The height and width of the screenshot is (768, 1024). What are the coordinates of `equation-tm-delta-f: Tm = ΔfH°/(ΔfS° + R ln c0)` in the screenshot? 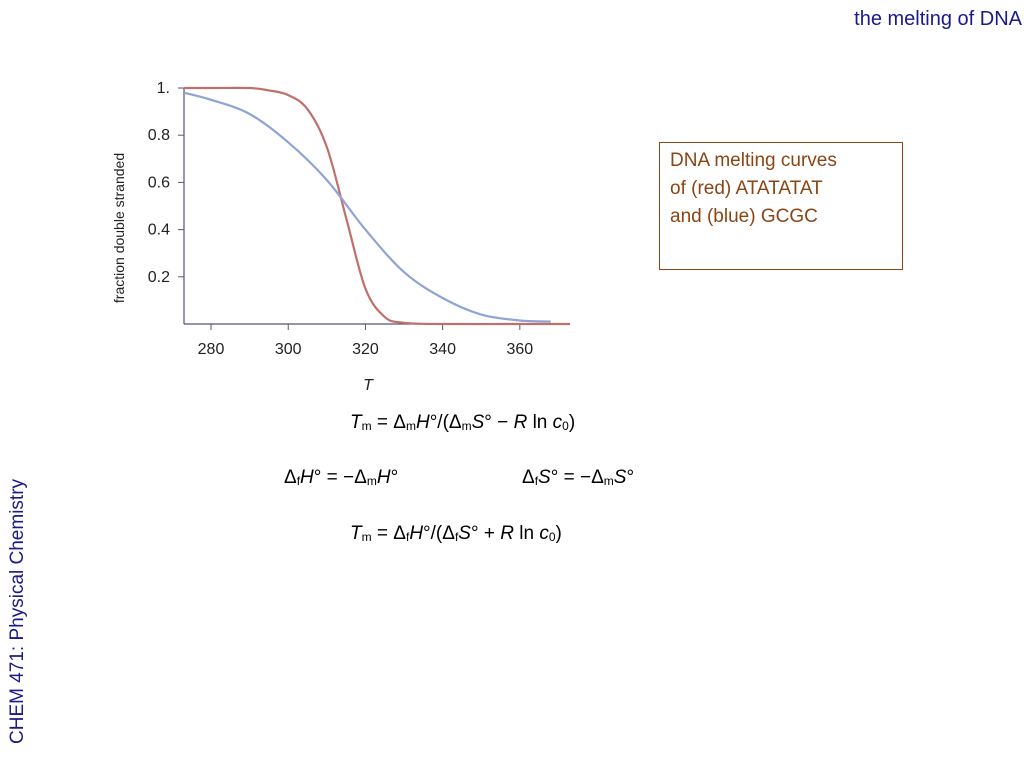 It's located at (456, 533).